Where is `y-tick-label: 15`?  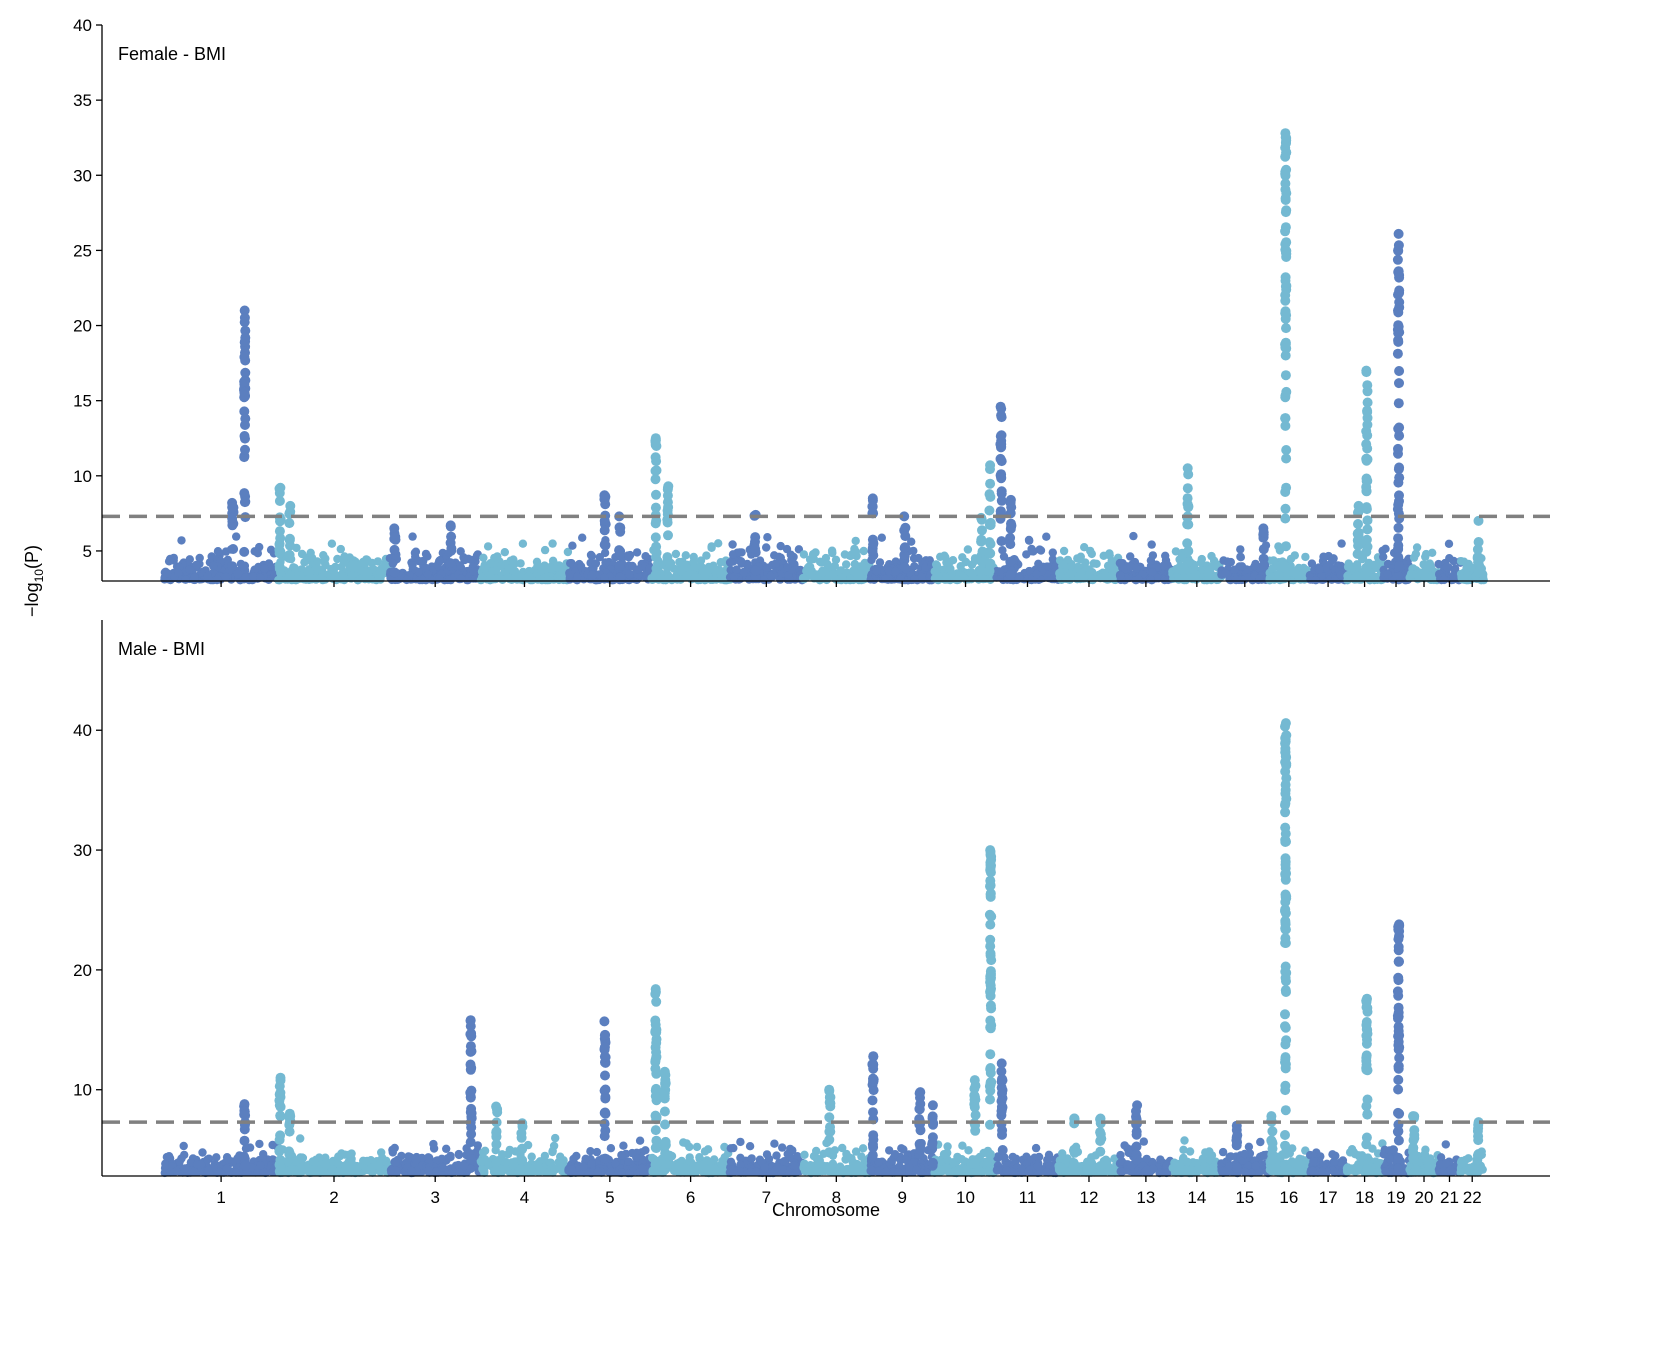
y-tick-label: 15 is located at coordinates (82, 401).